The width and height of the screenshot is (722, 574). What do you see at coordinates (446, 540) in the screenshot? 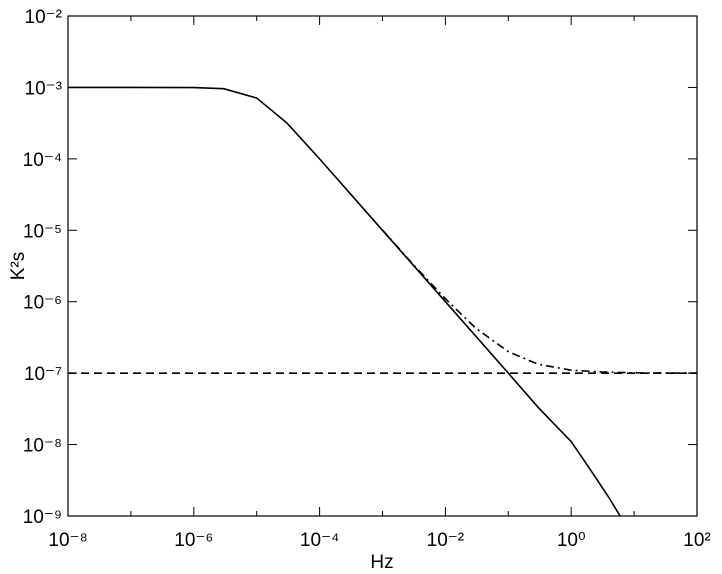
I see `x-tick-label: 10⁻²` at bounding box center [446, 540].